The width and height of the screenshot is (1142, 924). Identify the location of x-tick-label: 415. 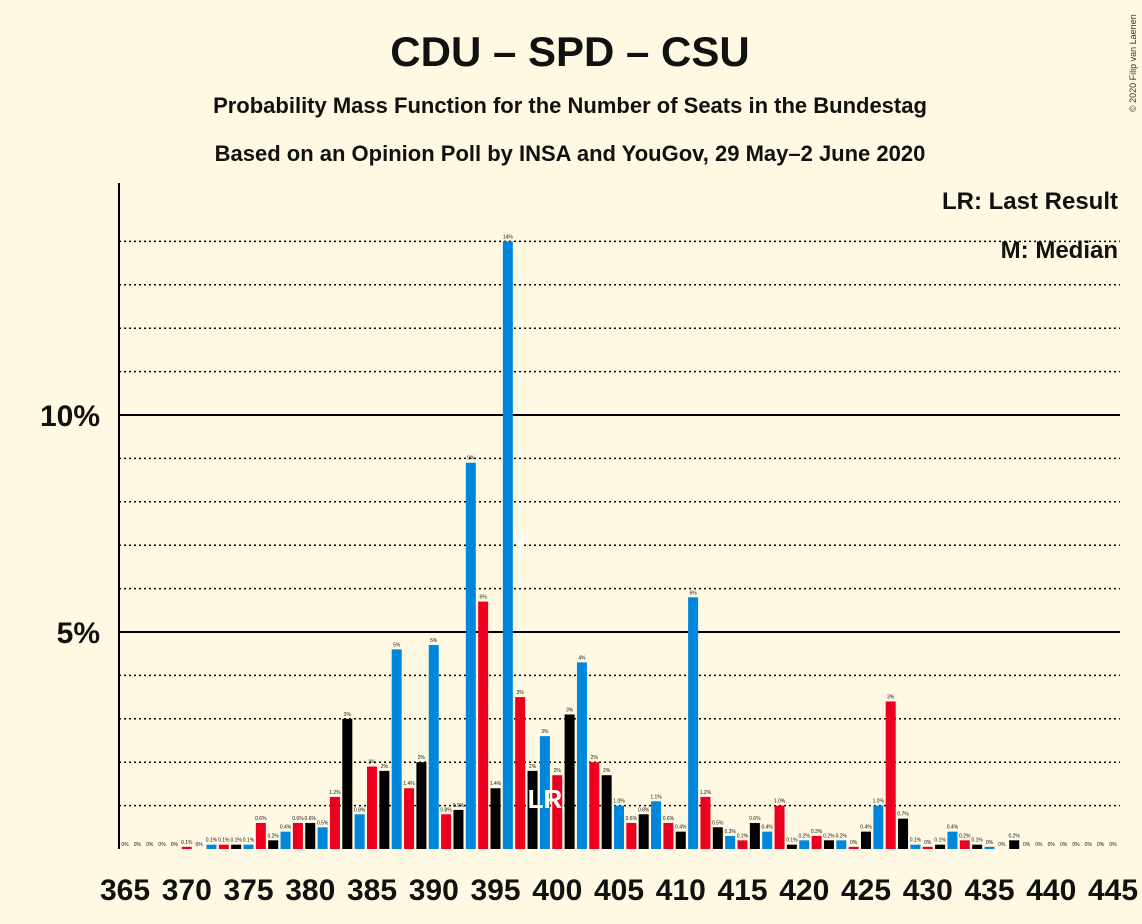
(742, 890).